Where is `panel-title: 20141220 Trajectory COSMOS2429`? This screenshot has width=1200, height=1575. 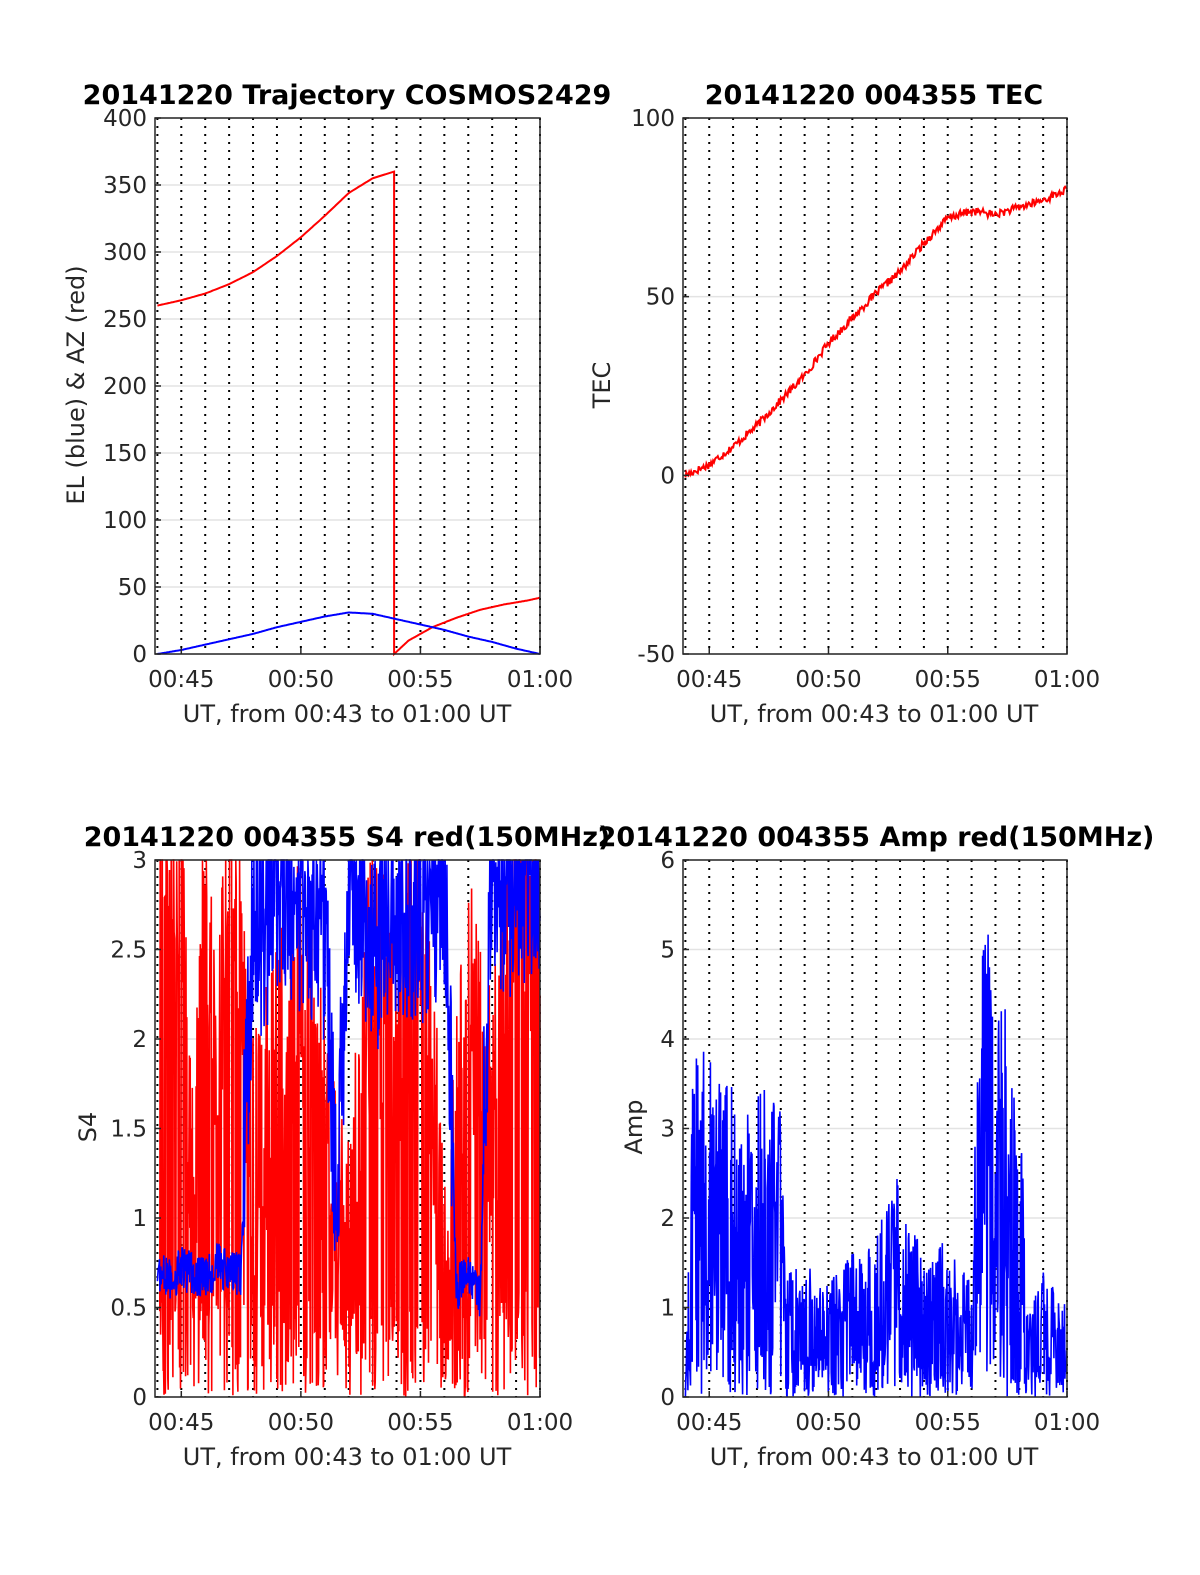
panel-title: 20141220 Trajectory COSMOS2429 is located at coordinates (347, 95).